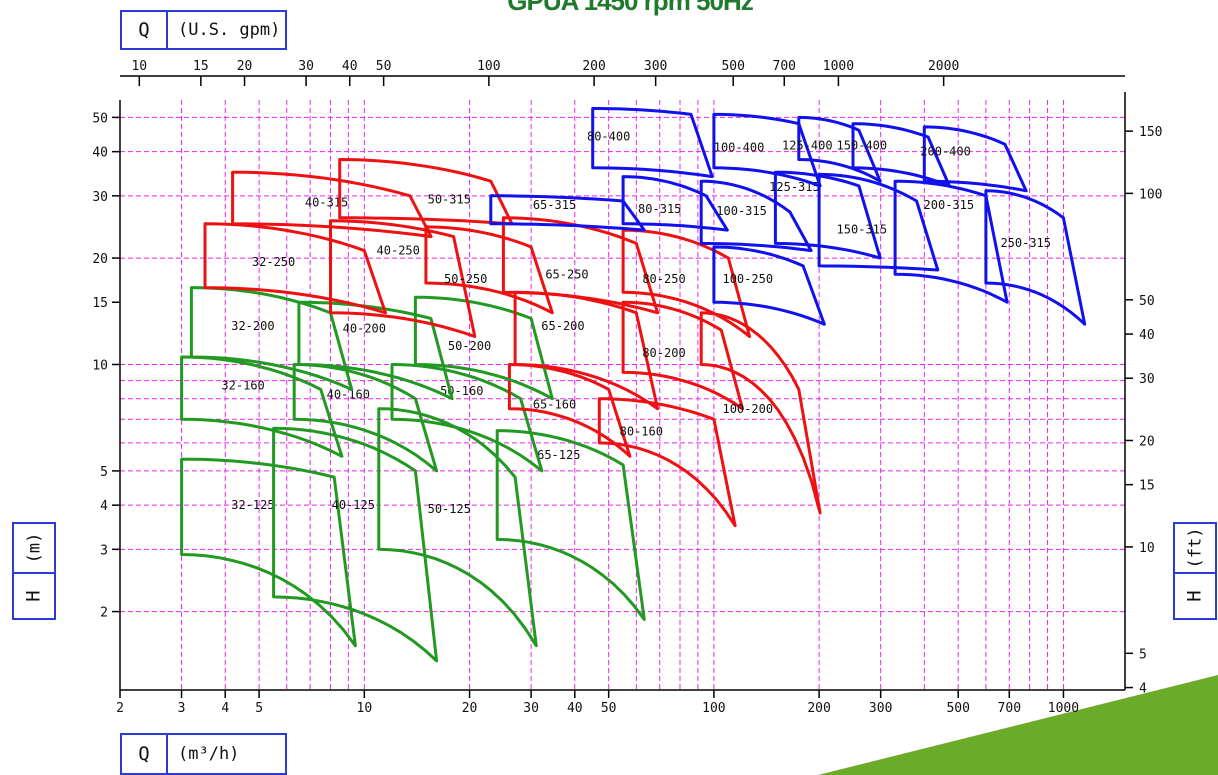 This screenshot has height=775, width=1218. What do you see at coordinates (145, 754) in the screenshot?
I see `q-m3h-symbol: Q` at bounding box center [145, 754].